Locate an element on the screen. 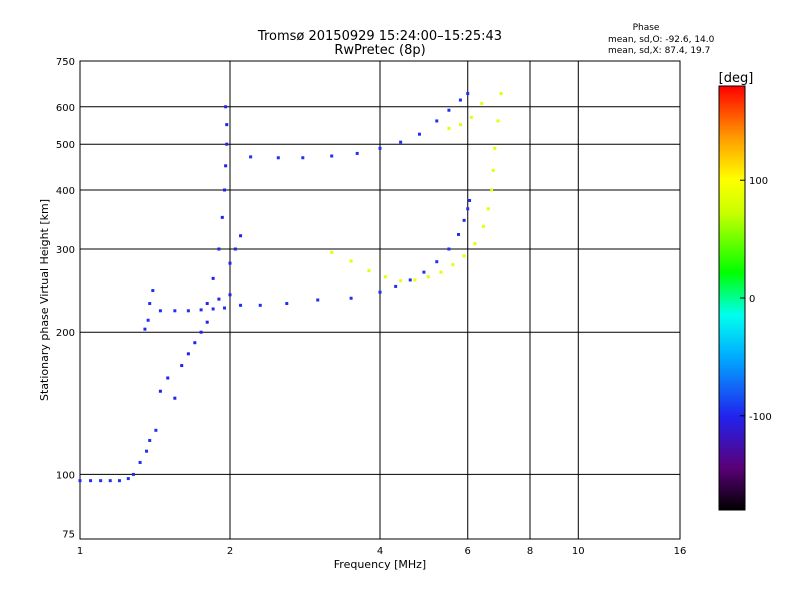 The height and width of the screenshot is (600, 800). x-tick-label: 4 is located at coordinates (380, 551).